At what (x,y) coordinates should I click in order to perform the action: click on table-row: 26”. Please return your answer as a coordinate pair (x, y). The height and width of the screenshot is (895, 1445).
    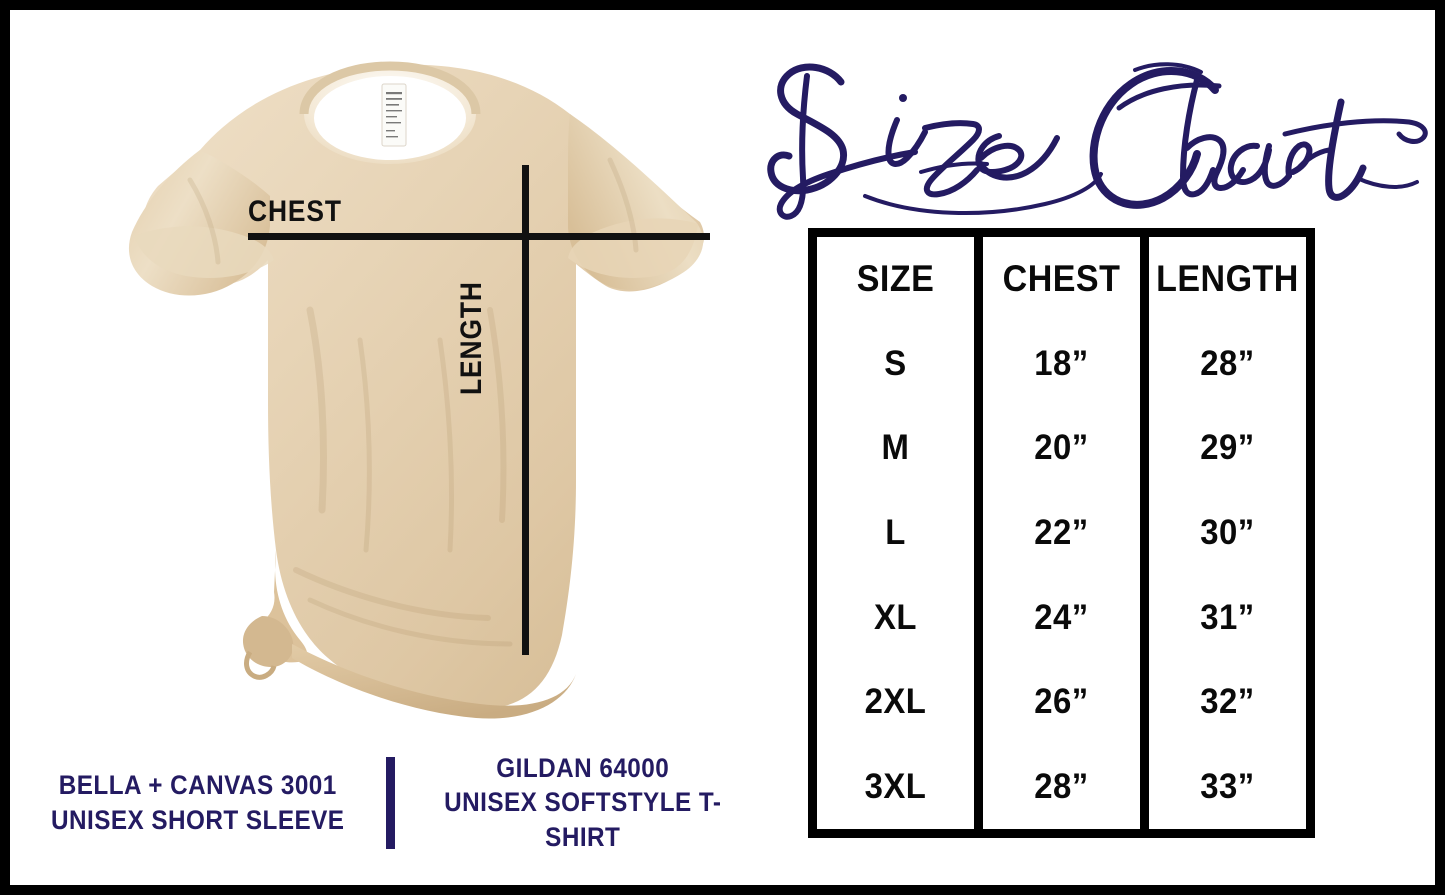
    Looking at the image, I should click on (1061, 702).